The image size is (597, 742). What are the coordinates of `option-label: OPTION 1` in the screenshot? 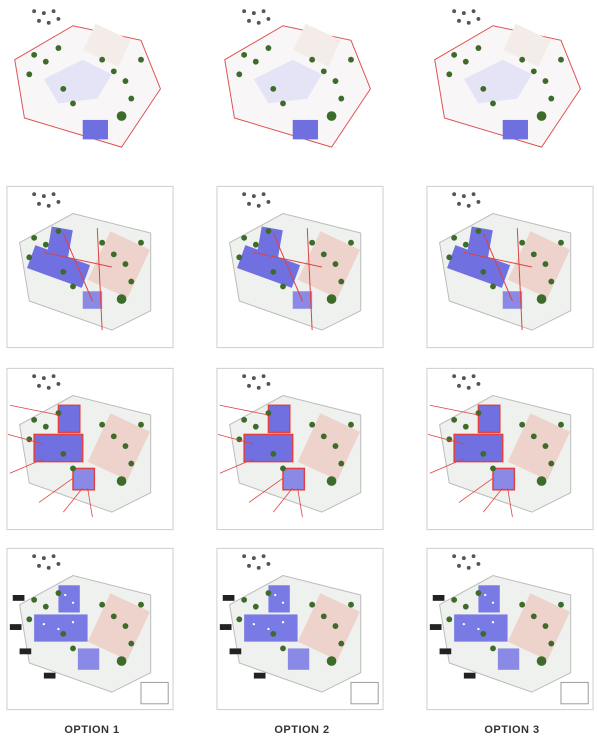 It's located at (91, 730).